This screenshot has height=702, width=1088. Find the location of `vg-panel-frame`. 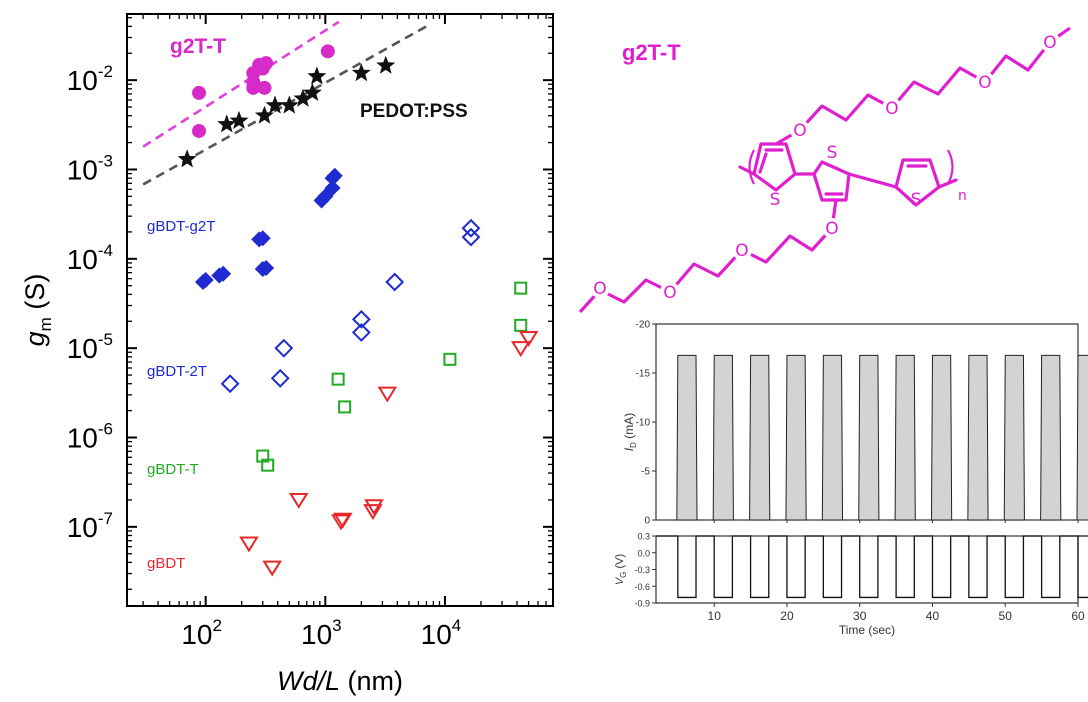

vg-panel-frame is located at coordinates (867, 569).